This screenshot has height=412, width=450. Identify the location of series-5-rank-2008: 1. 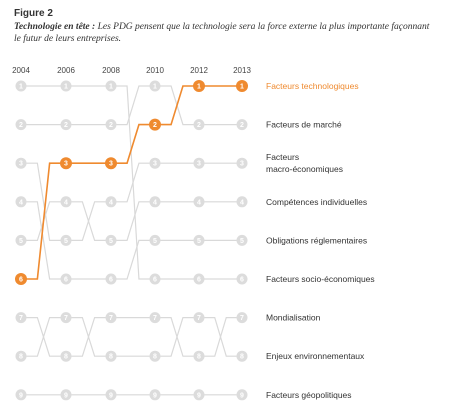
(111, 87).